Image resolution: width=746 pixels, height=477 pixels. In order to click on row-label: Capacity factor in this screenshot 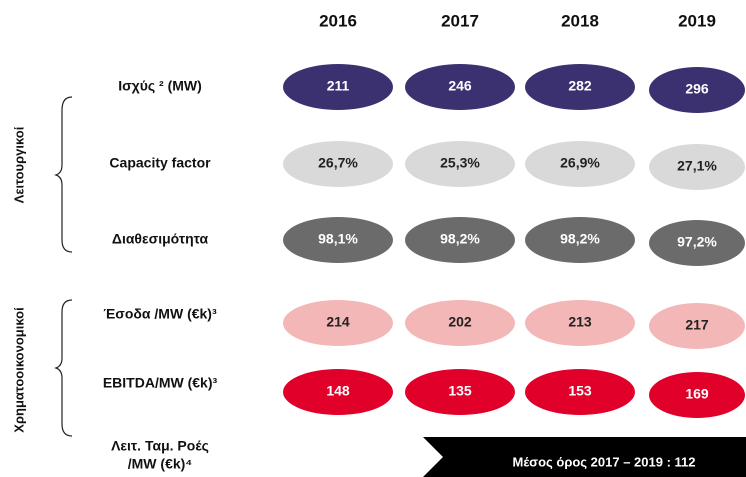, I will do `click(160, 163)`.